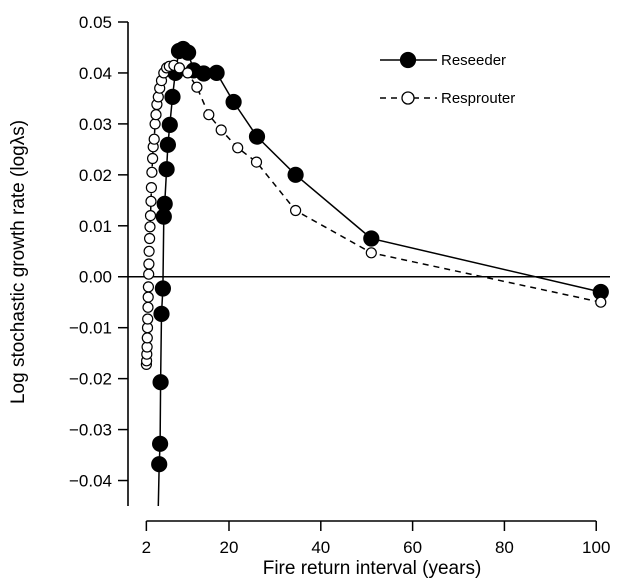  I want to click on y-tick-label: 0.04, so click(95, 73).